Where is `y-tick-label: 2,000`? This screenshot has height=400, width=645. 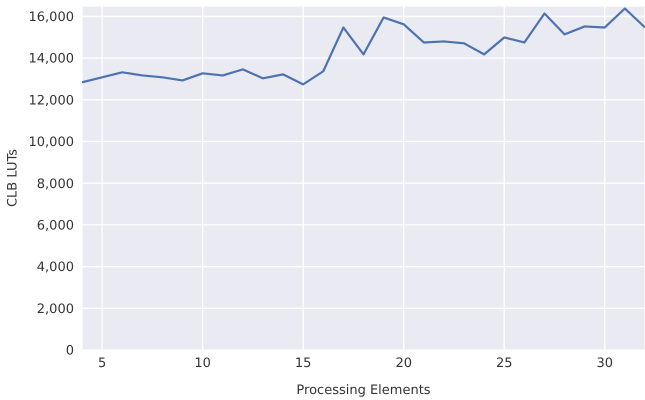
y-tick-label: 2,000 is located at coordinates (55, 309).